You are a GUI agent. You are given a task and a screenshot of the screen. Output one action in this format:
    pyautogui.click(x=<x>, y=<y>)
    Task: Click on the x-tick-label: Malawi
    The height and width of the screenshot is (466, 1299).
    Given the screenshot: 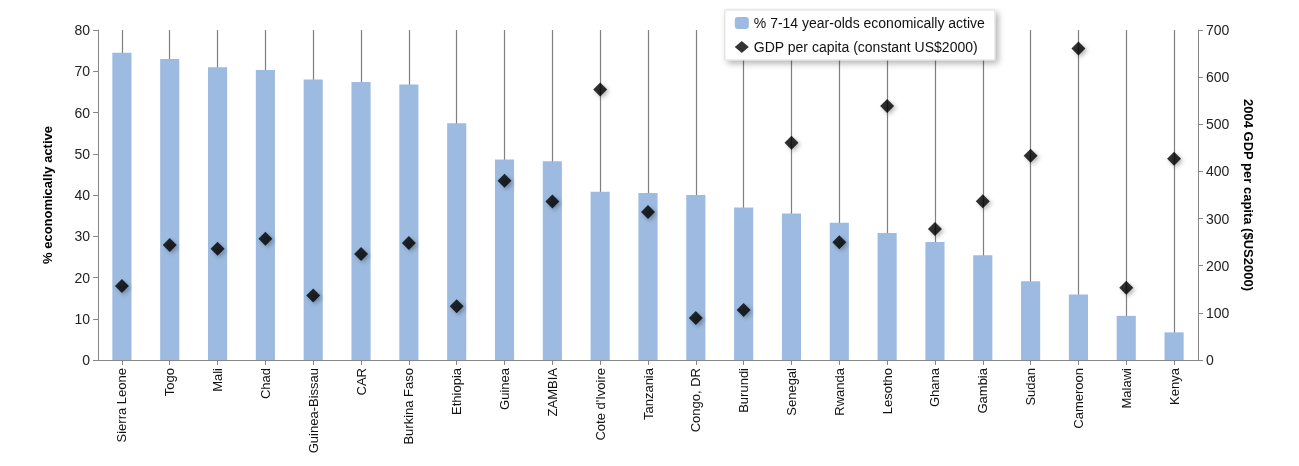 What is the action you would take?
    pyautogui.click(x=1126, y=388)
    